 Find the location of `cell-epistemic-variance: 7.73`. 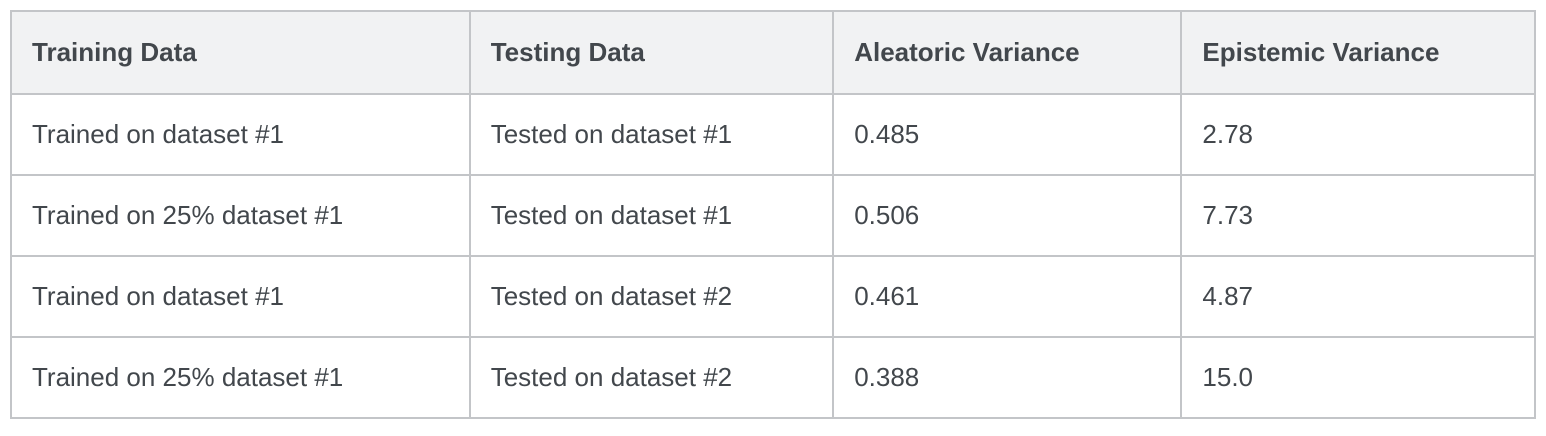

cell-epistemic-variance: 7.73 is located at coordinates (1358, 215).